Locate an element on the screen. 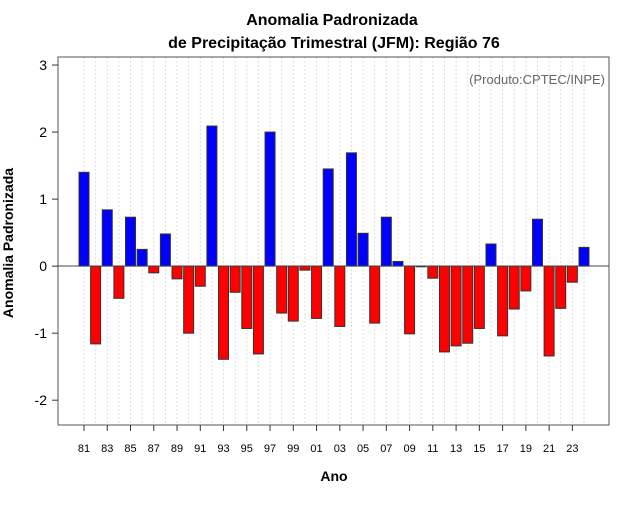  bar-1988 is located at coordinates (165, 250).